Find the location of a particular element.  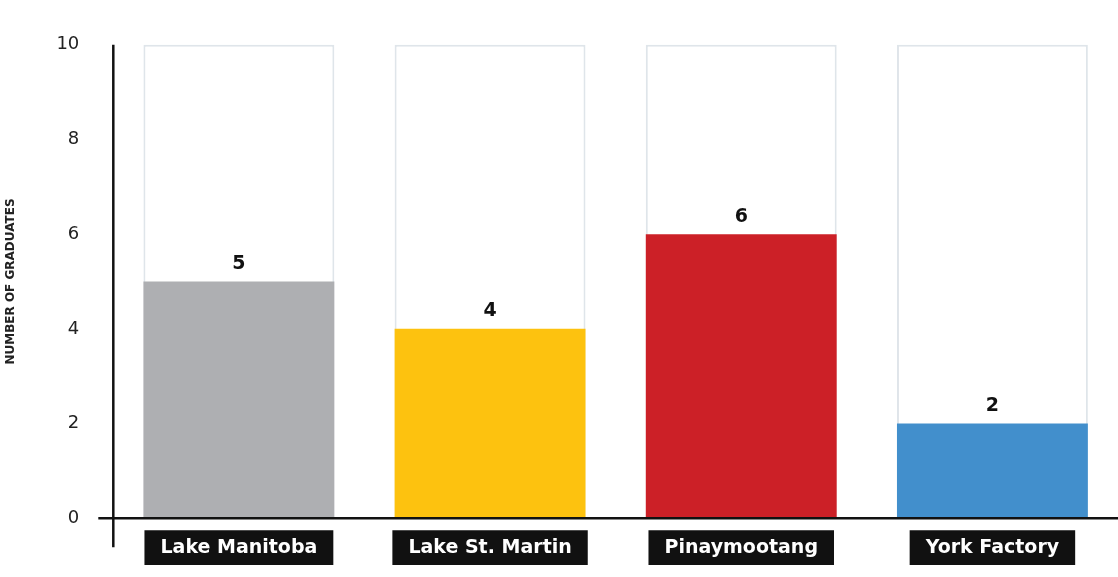

y-tick-label: 6 is located at coordinates (73, 232).